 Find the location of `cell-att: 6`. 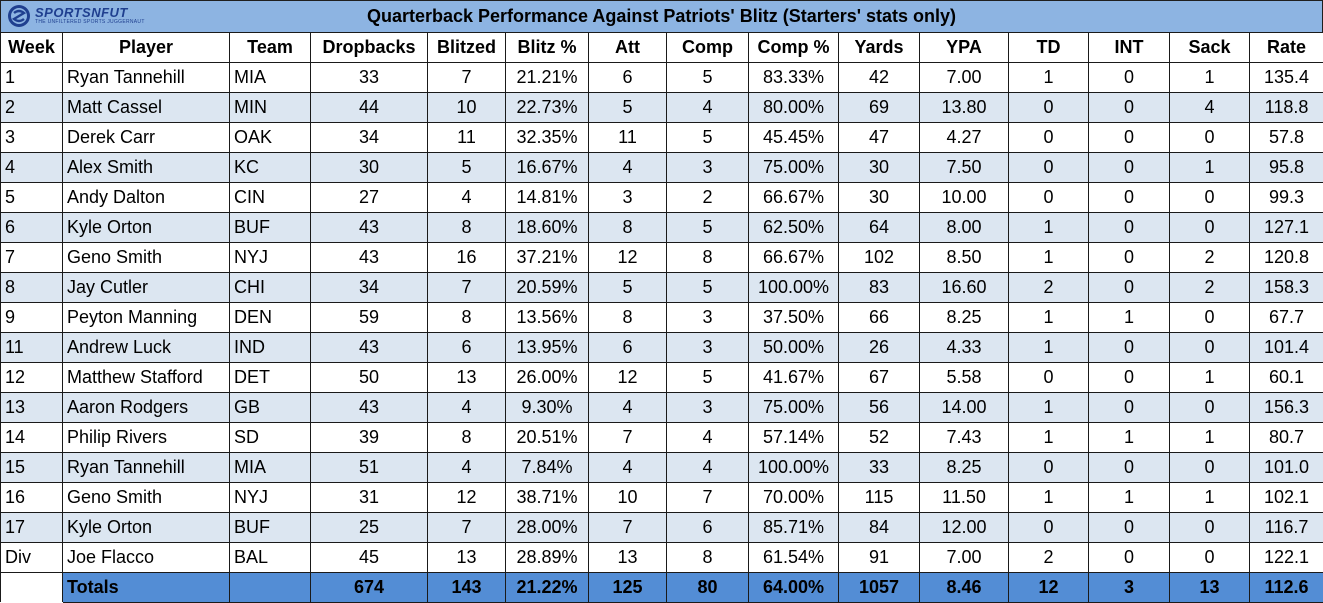

cell-att: 6 is located at coordinates (628, 348).